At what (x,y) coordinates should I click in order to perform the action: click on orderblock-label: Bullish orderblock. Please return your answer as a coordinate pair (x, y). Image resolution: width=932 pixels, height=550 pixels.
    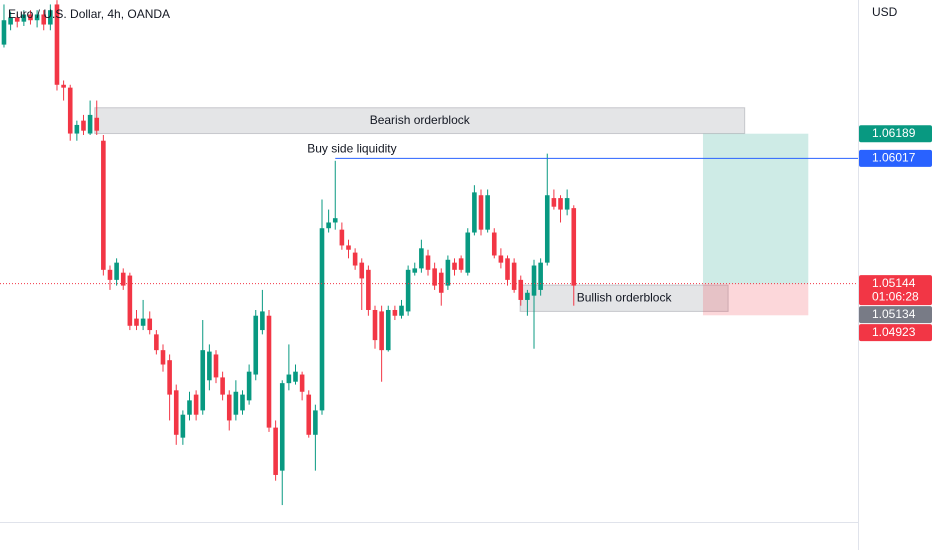
    Looking at the image, I should click on (625, 297).